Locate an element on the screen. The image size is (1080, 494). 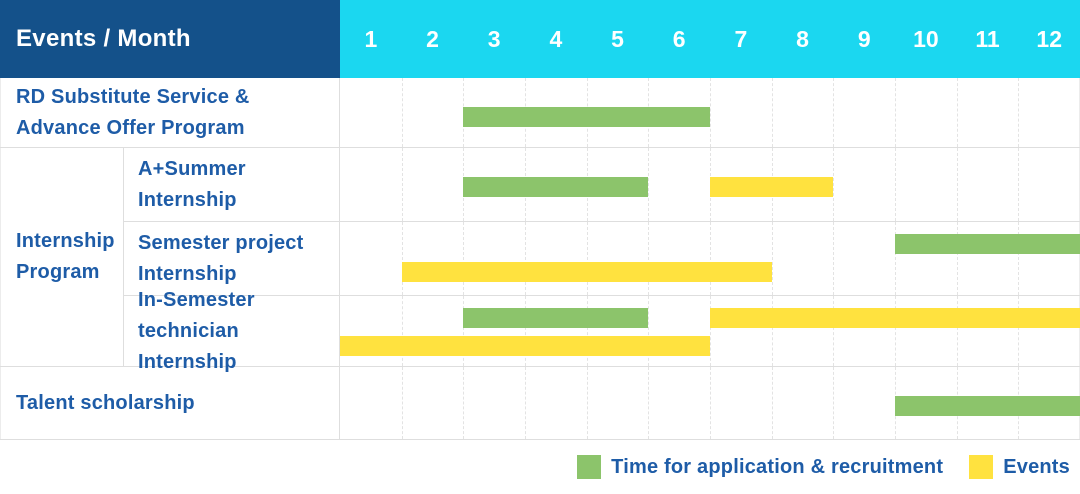
row-label-line: technician Internship is located at coordinates (188, 346).